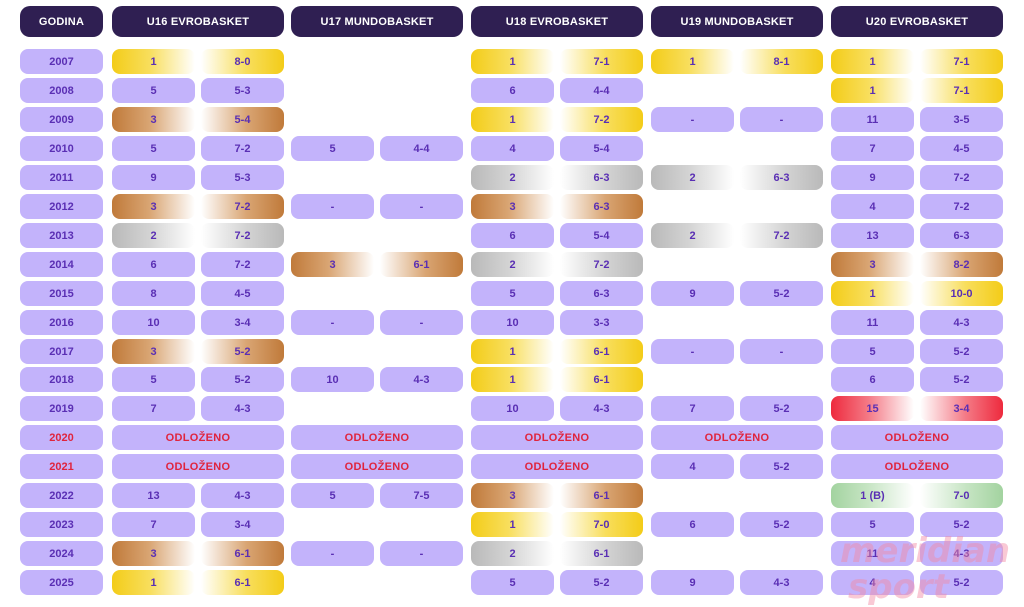  What do you see at coordinates (961, 582) in the screenshot?
I see `record-u20-2025: 5-2` at bounding box center [961, 582].